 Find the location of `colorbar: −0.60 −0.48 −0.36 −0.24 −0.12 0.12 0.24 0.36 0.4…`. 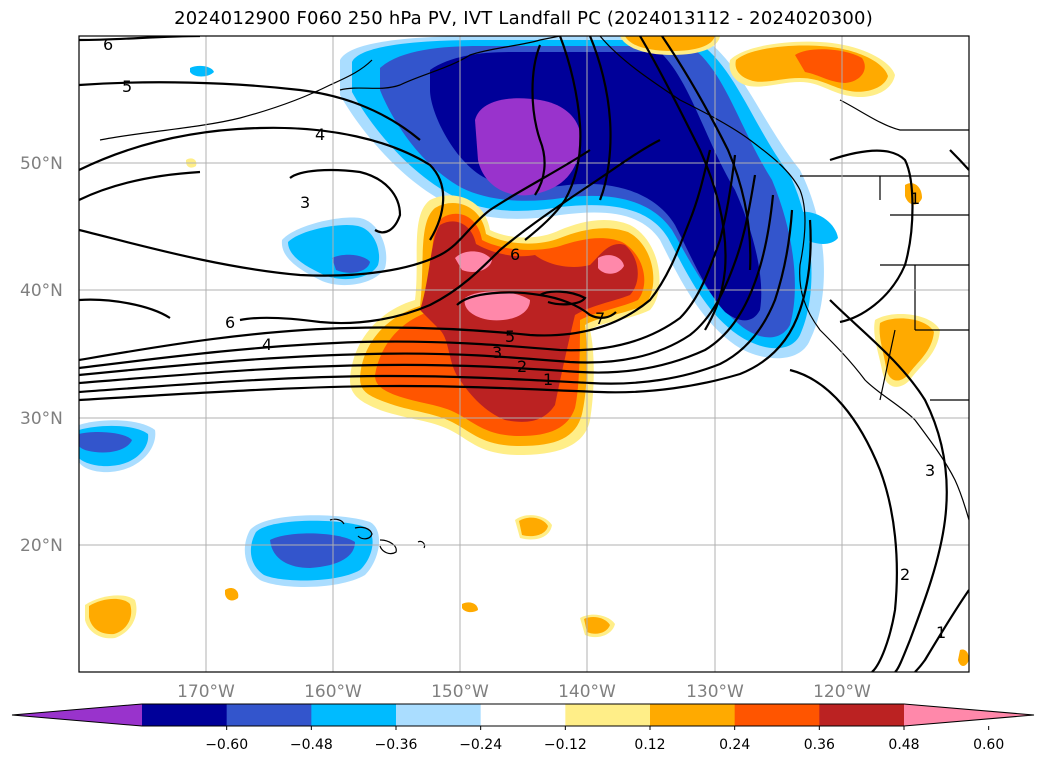

colorbar: −0.60 −0.48 −0.36 −0.24 −0.12 0.12 0.24 0.36 0.4… is located at coordinates (523, 728).